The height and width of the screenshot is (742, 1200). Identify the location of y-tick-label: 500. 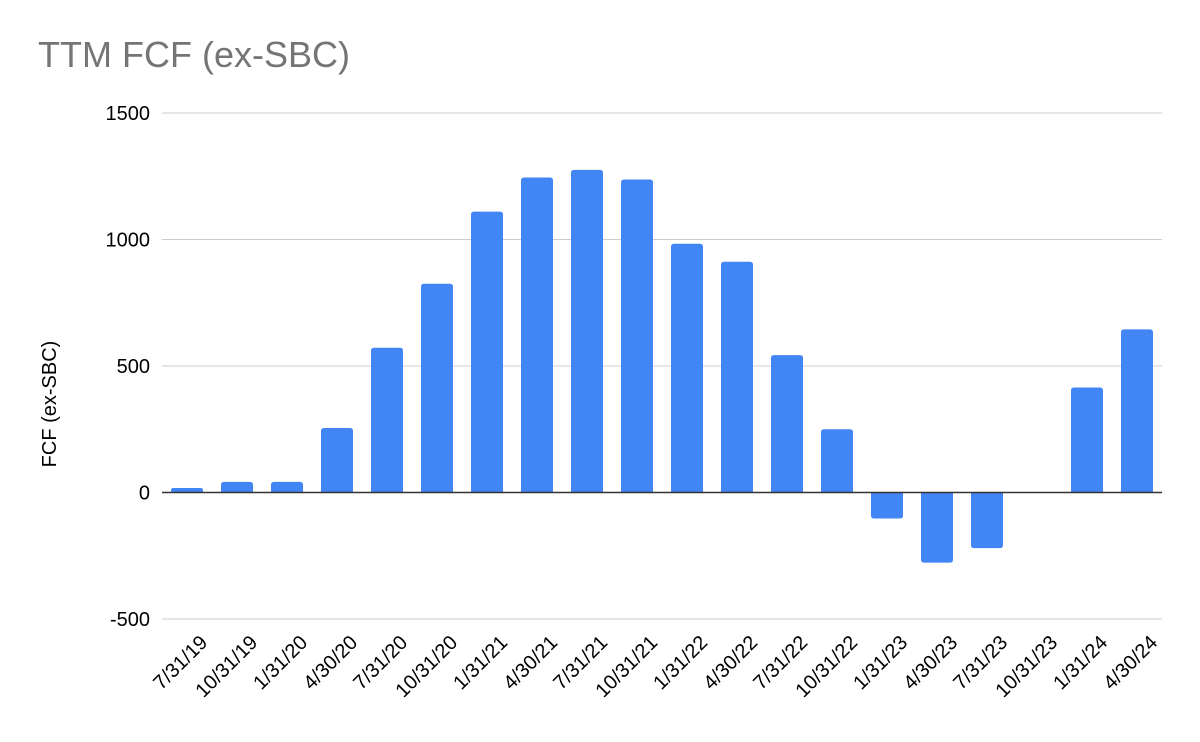
(133, 367).